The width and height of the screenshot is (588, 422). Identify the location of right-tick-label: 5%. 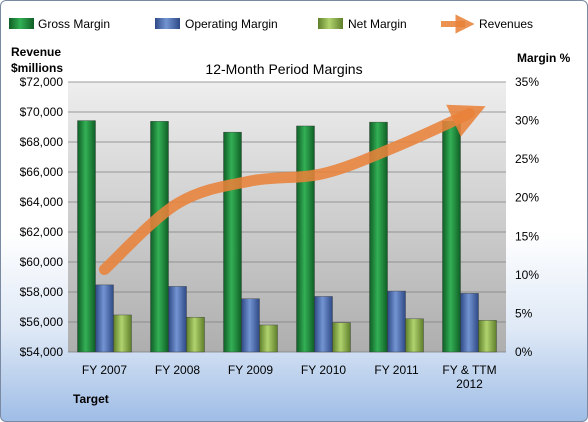
(524, 313).